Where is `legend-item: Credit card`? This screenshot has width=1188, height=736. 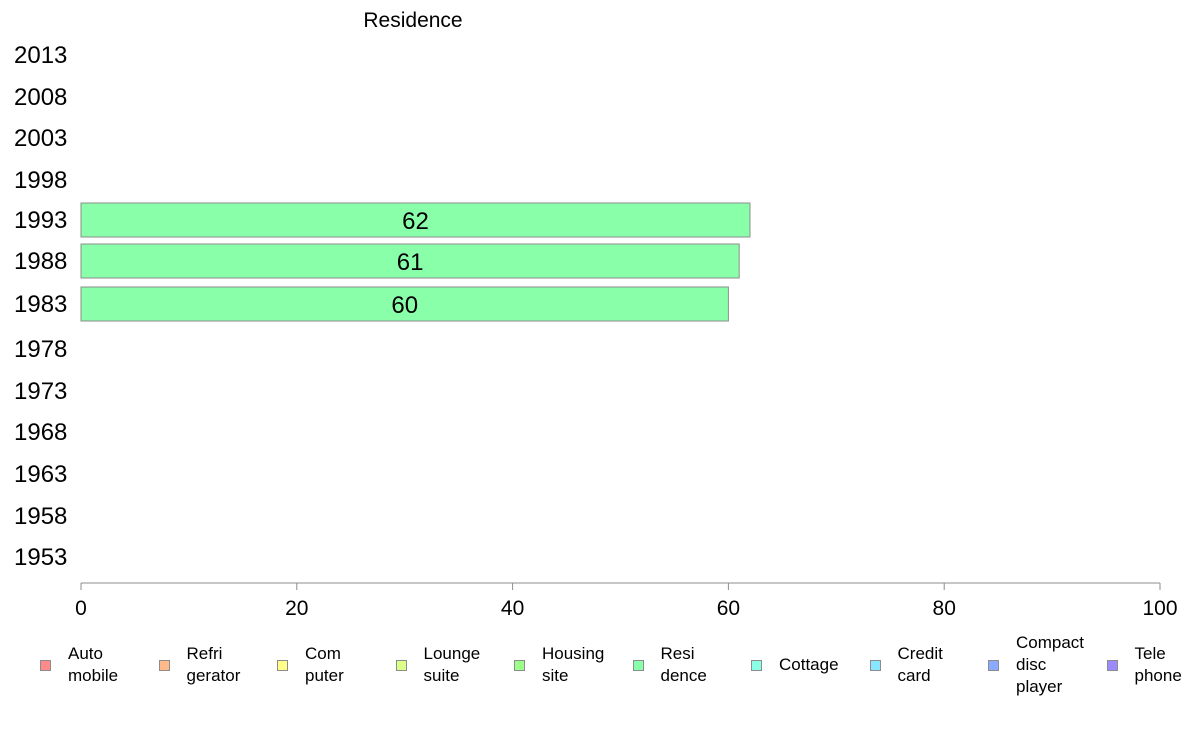 legend-item: Credit card is located at coordinates (906, 665).